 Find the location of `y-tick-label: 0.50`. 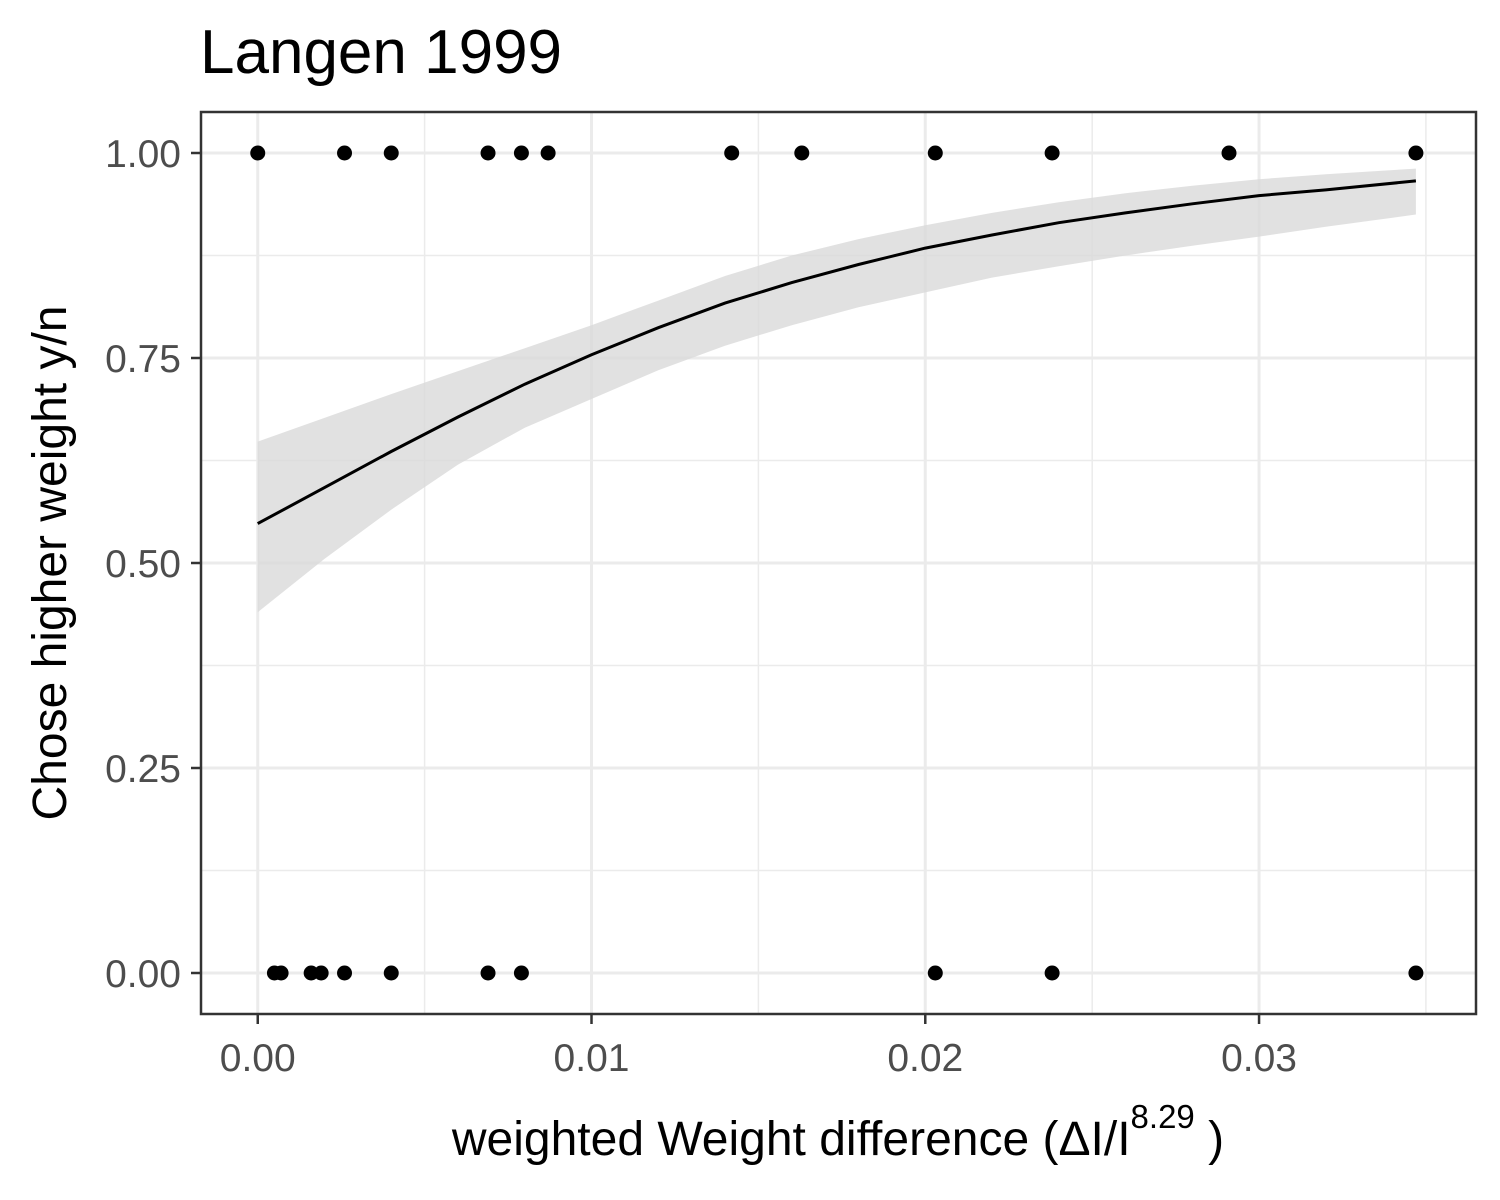

y-tick-label: 0.50 is located at coordinates (143, 564).